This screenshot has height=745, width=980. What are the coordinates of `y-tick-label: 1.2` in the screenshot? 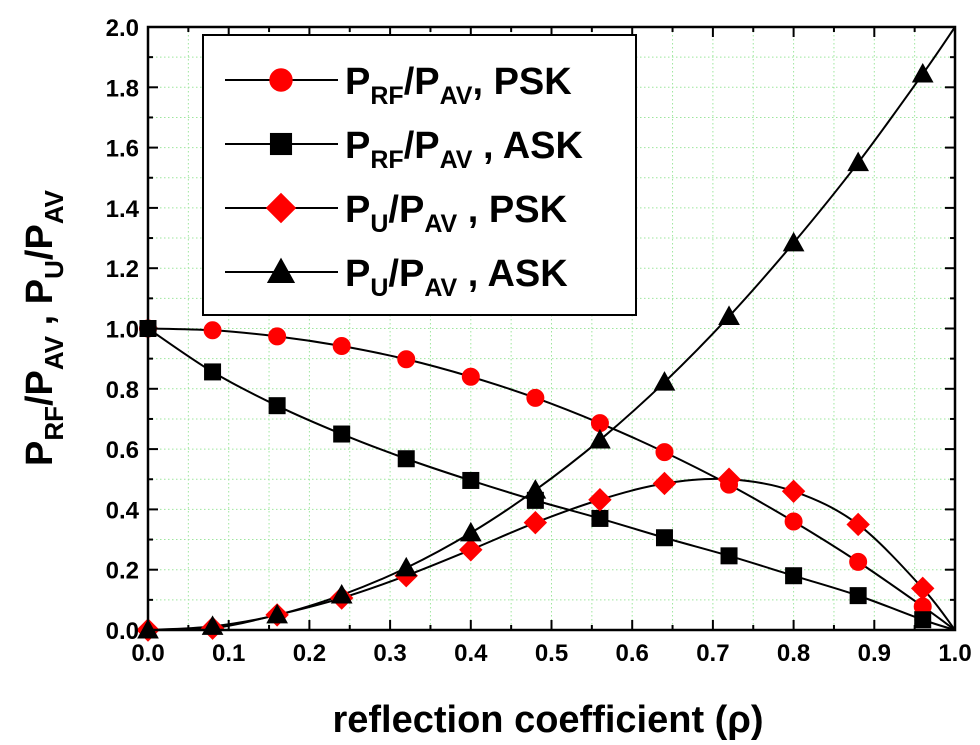 It's located at (122, 269).